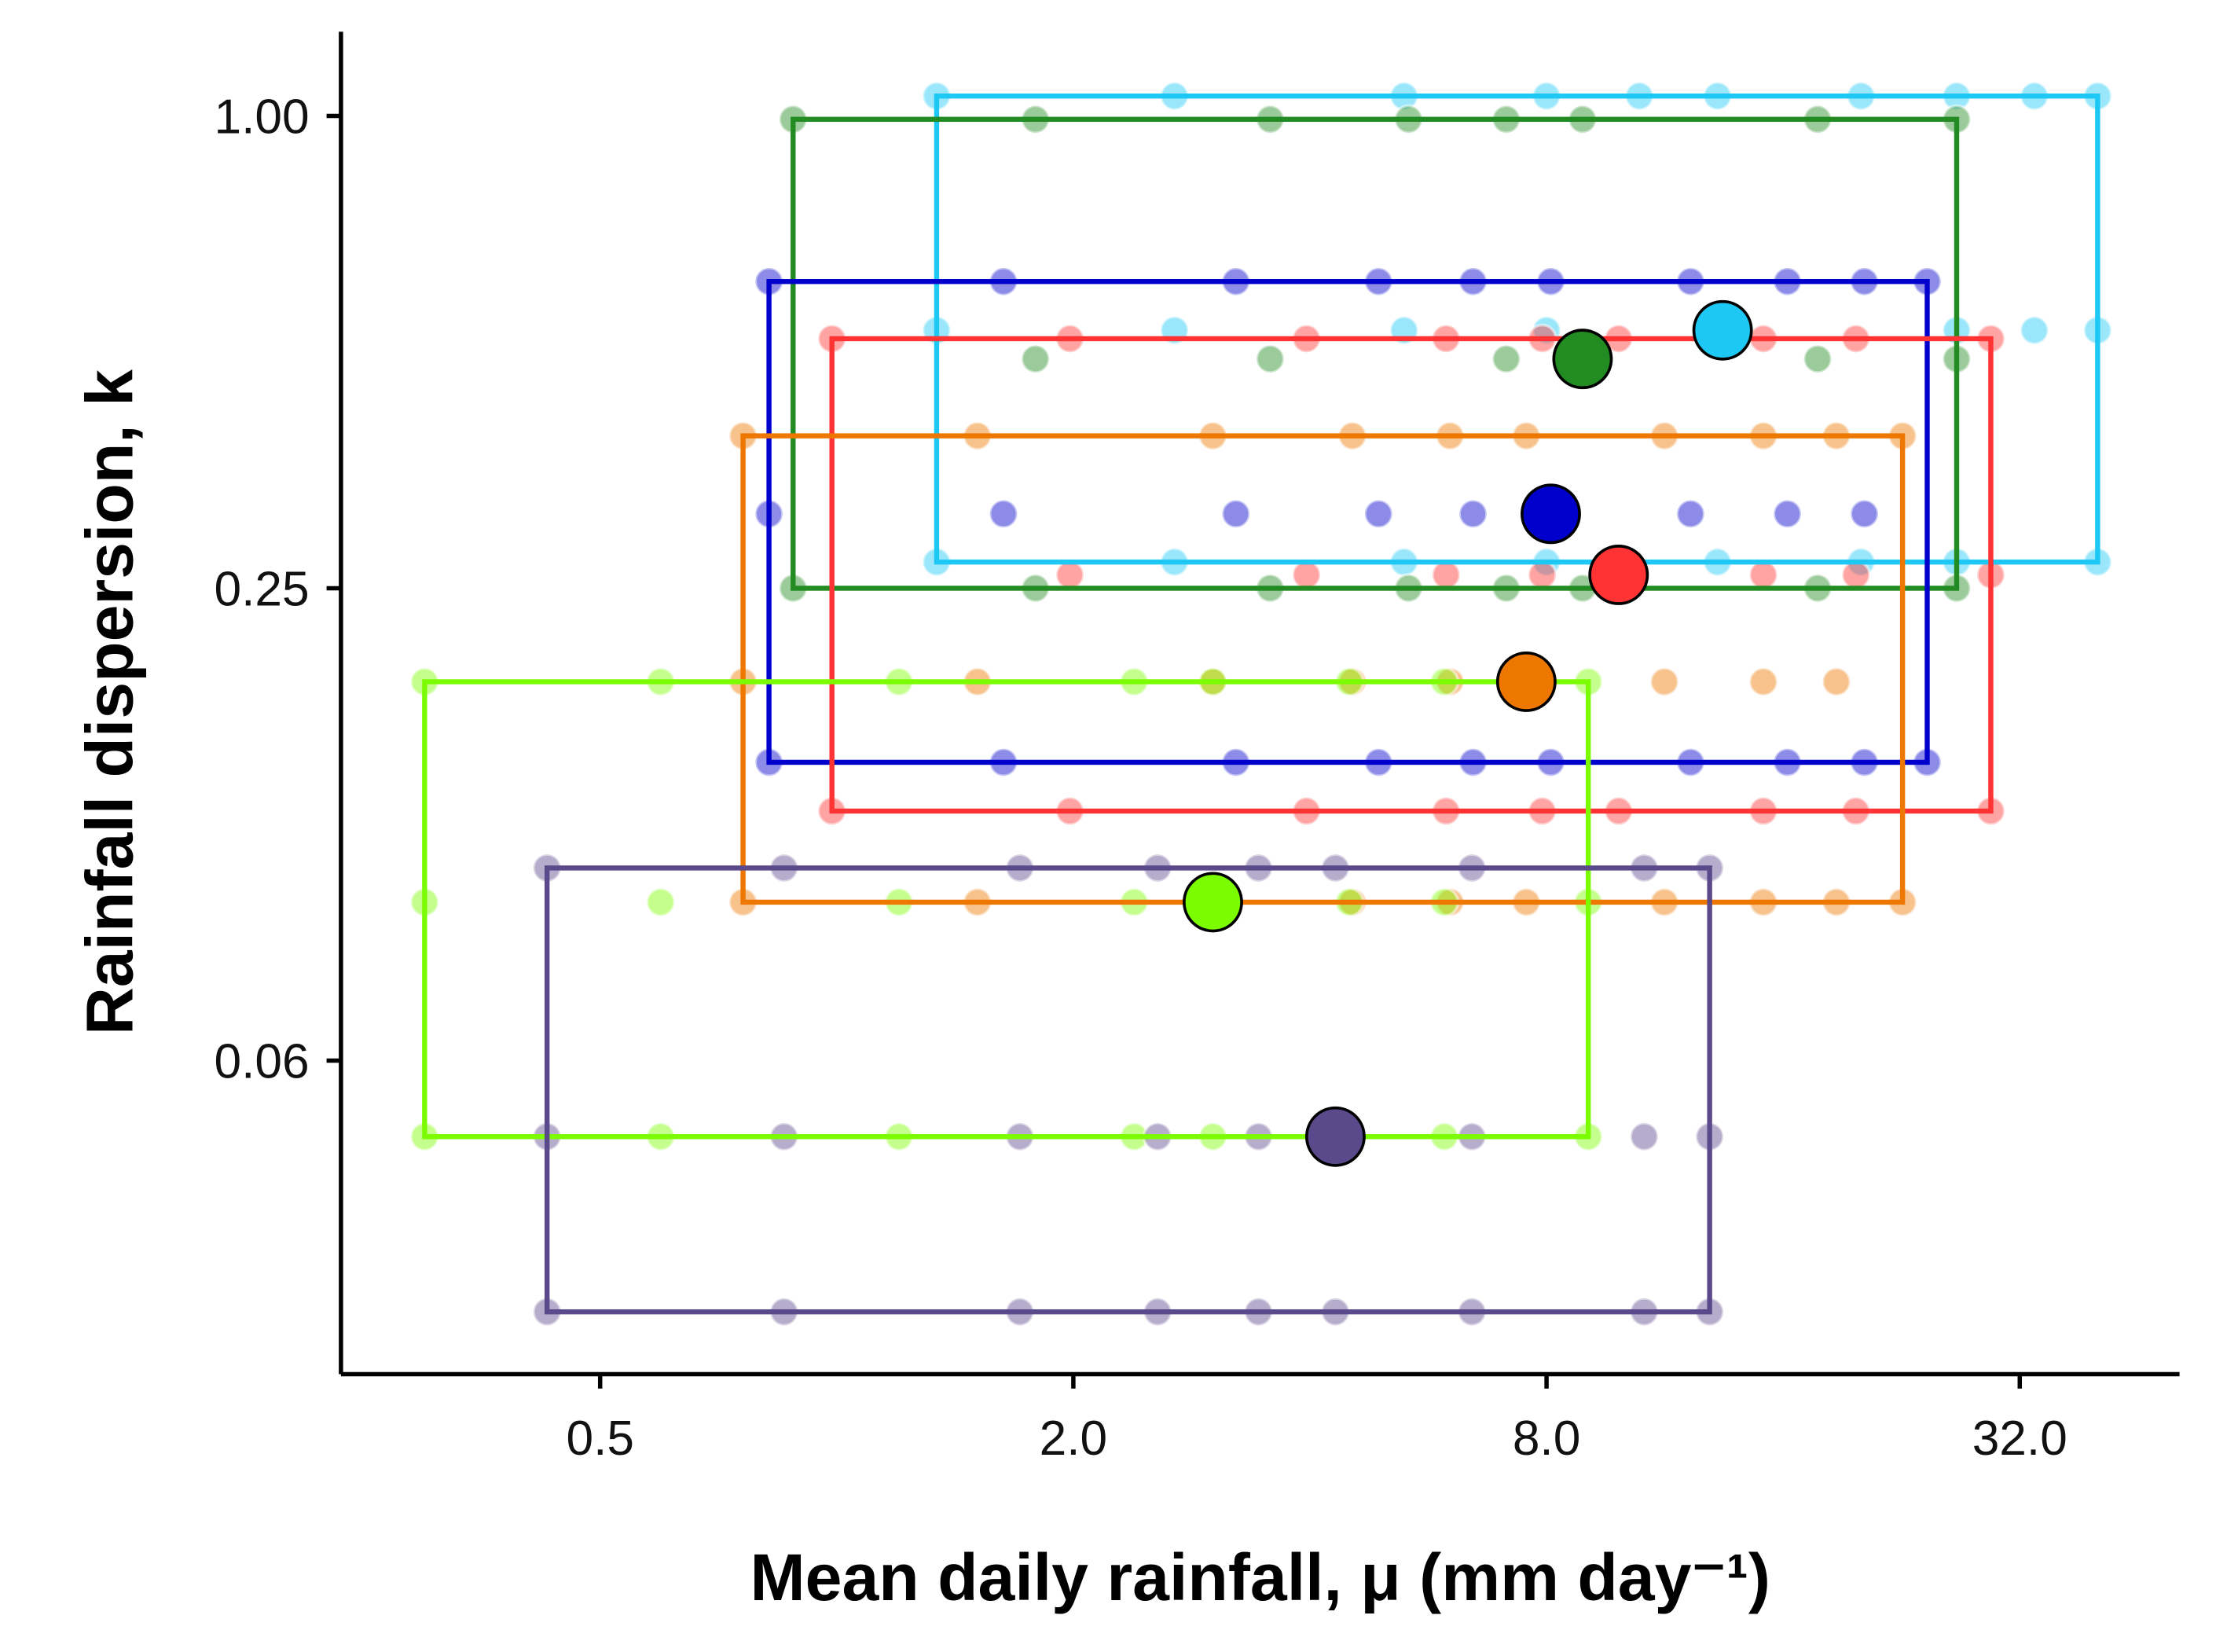  Describe the element at coordinates (1547, 1439) in the screenshot. I see `x-tick-label: 8.0` at that location.